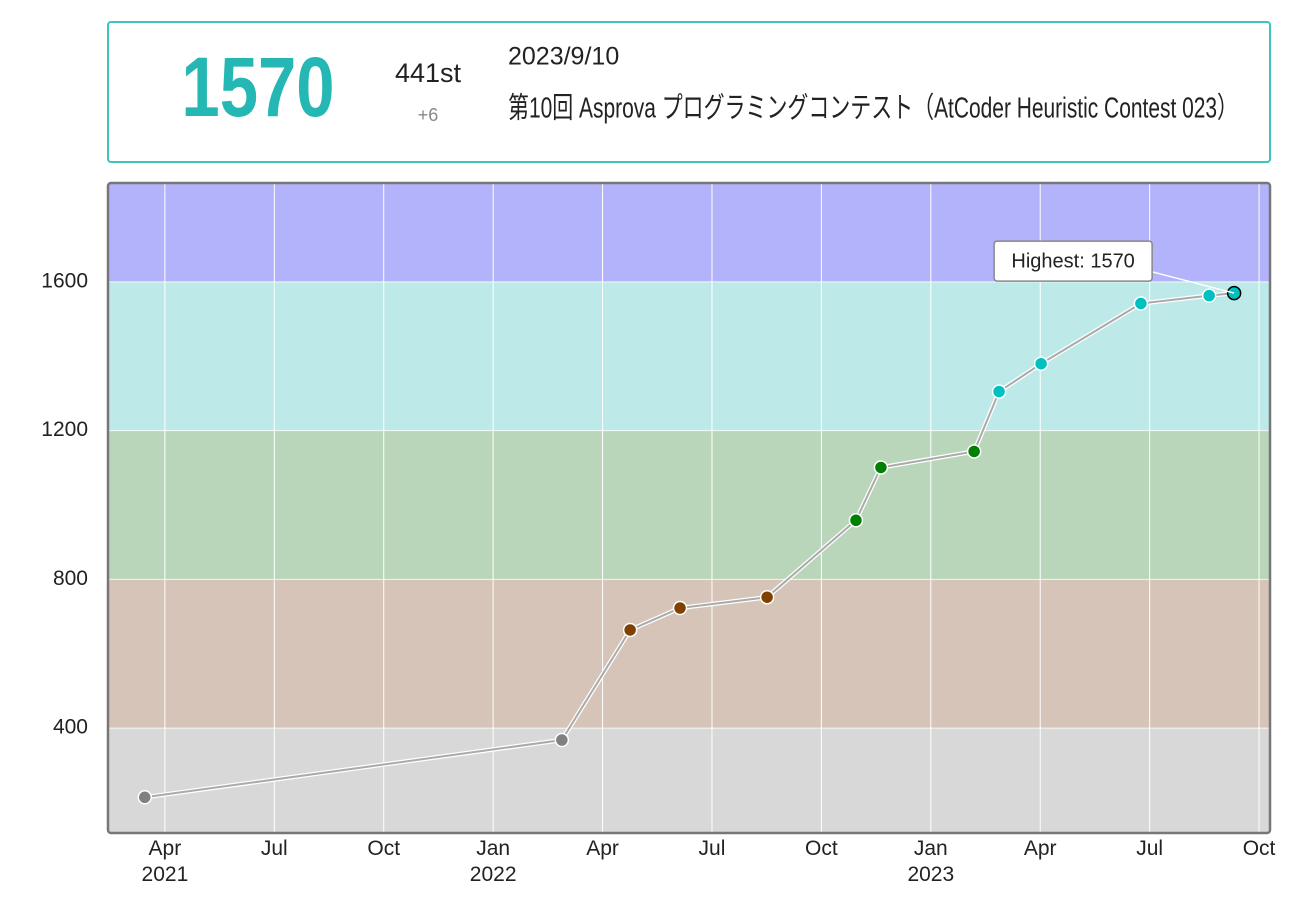  What do you see at coordinates (493, 861) in the screenshot?
I see `x-tick-label: Jan 2022` at bounding box center [493, 861].